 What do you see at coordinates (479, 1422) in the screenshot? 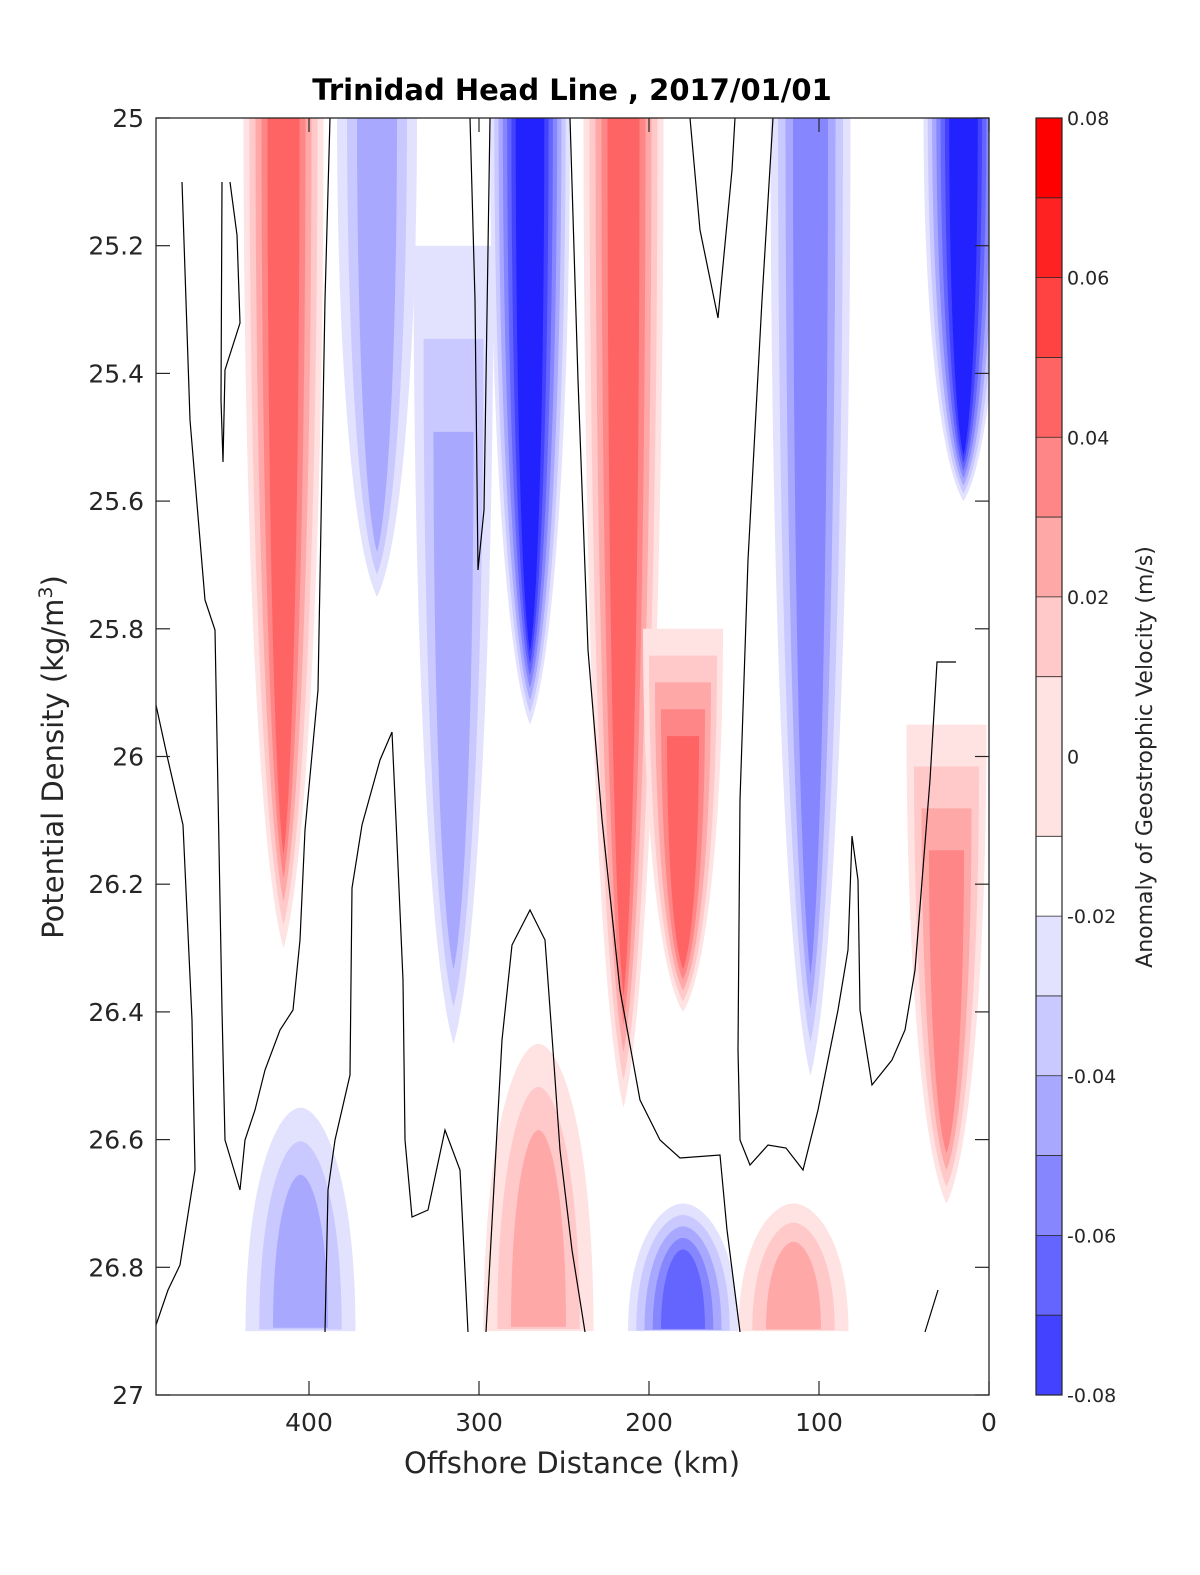
I see `x-tick-label: 300` at bounding box center [479, 1422].